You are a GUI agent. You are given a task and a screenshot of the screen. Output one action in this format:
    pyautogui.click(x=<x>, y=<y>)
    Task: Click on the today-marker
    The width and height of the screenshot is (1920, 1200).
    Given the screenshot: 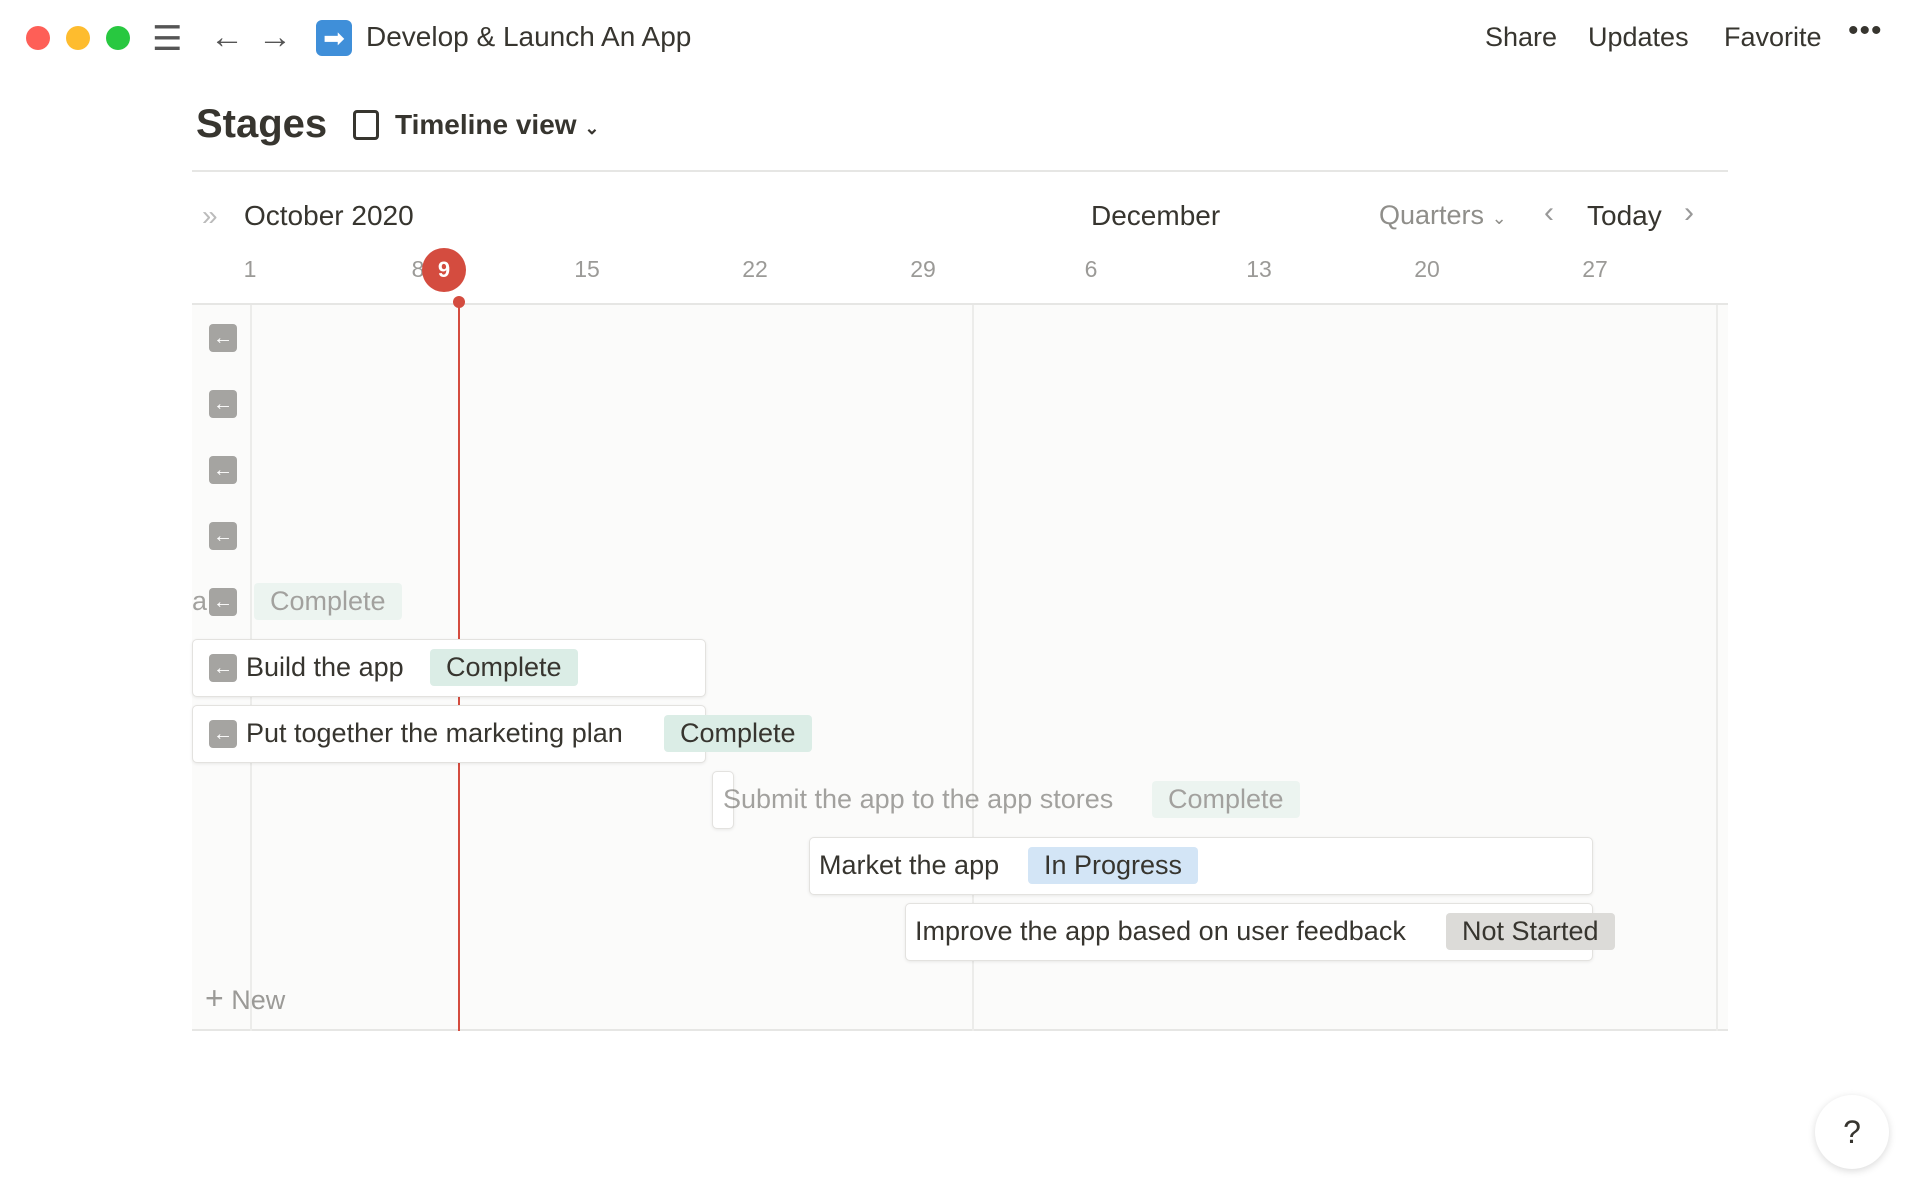 What is the action you would take?
    pyautogui.click(x=459, y=302)
    